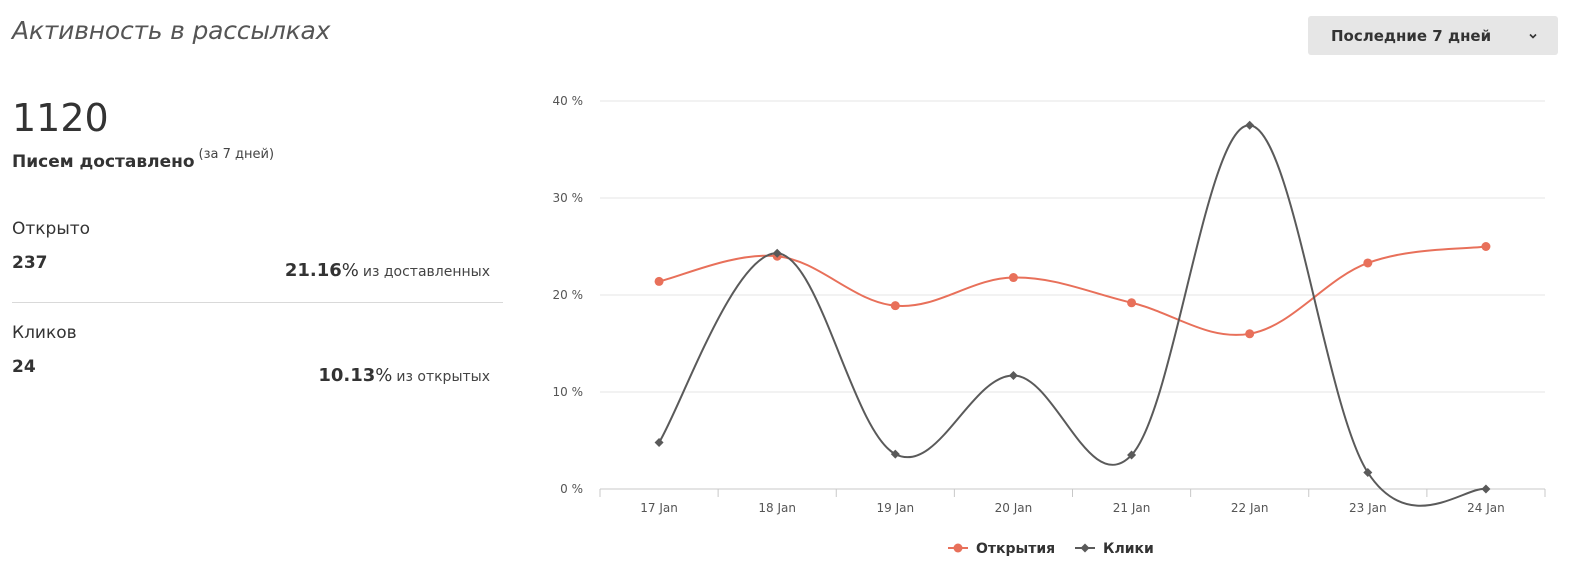  What do you see at coordinates (30, 263) in the screenshot?
I see `opened-value: 237` at bounding box center [30, 263].